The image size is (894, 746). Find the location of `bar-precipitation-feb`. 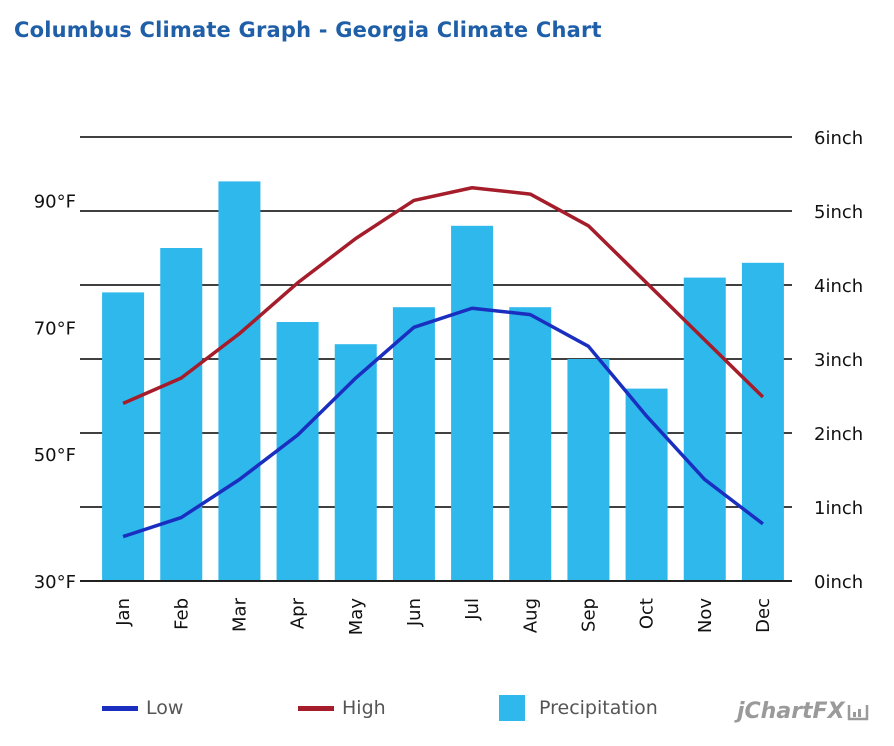

bar-precipitation-feb is located at coordinates (181, 414).